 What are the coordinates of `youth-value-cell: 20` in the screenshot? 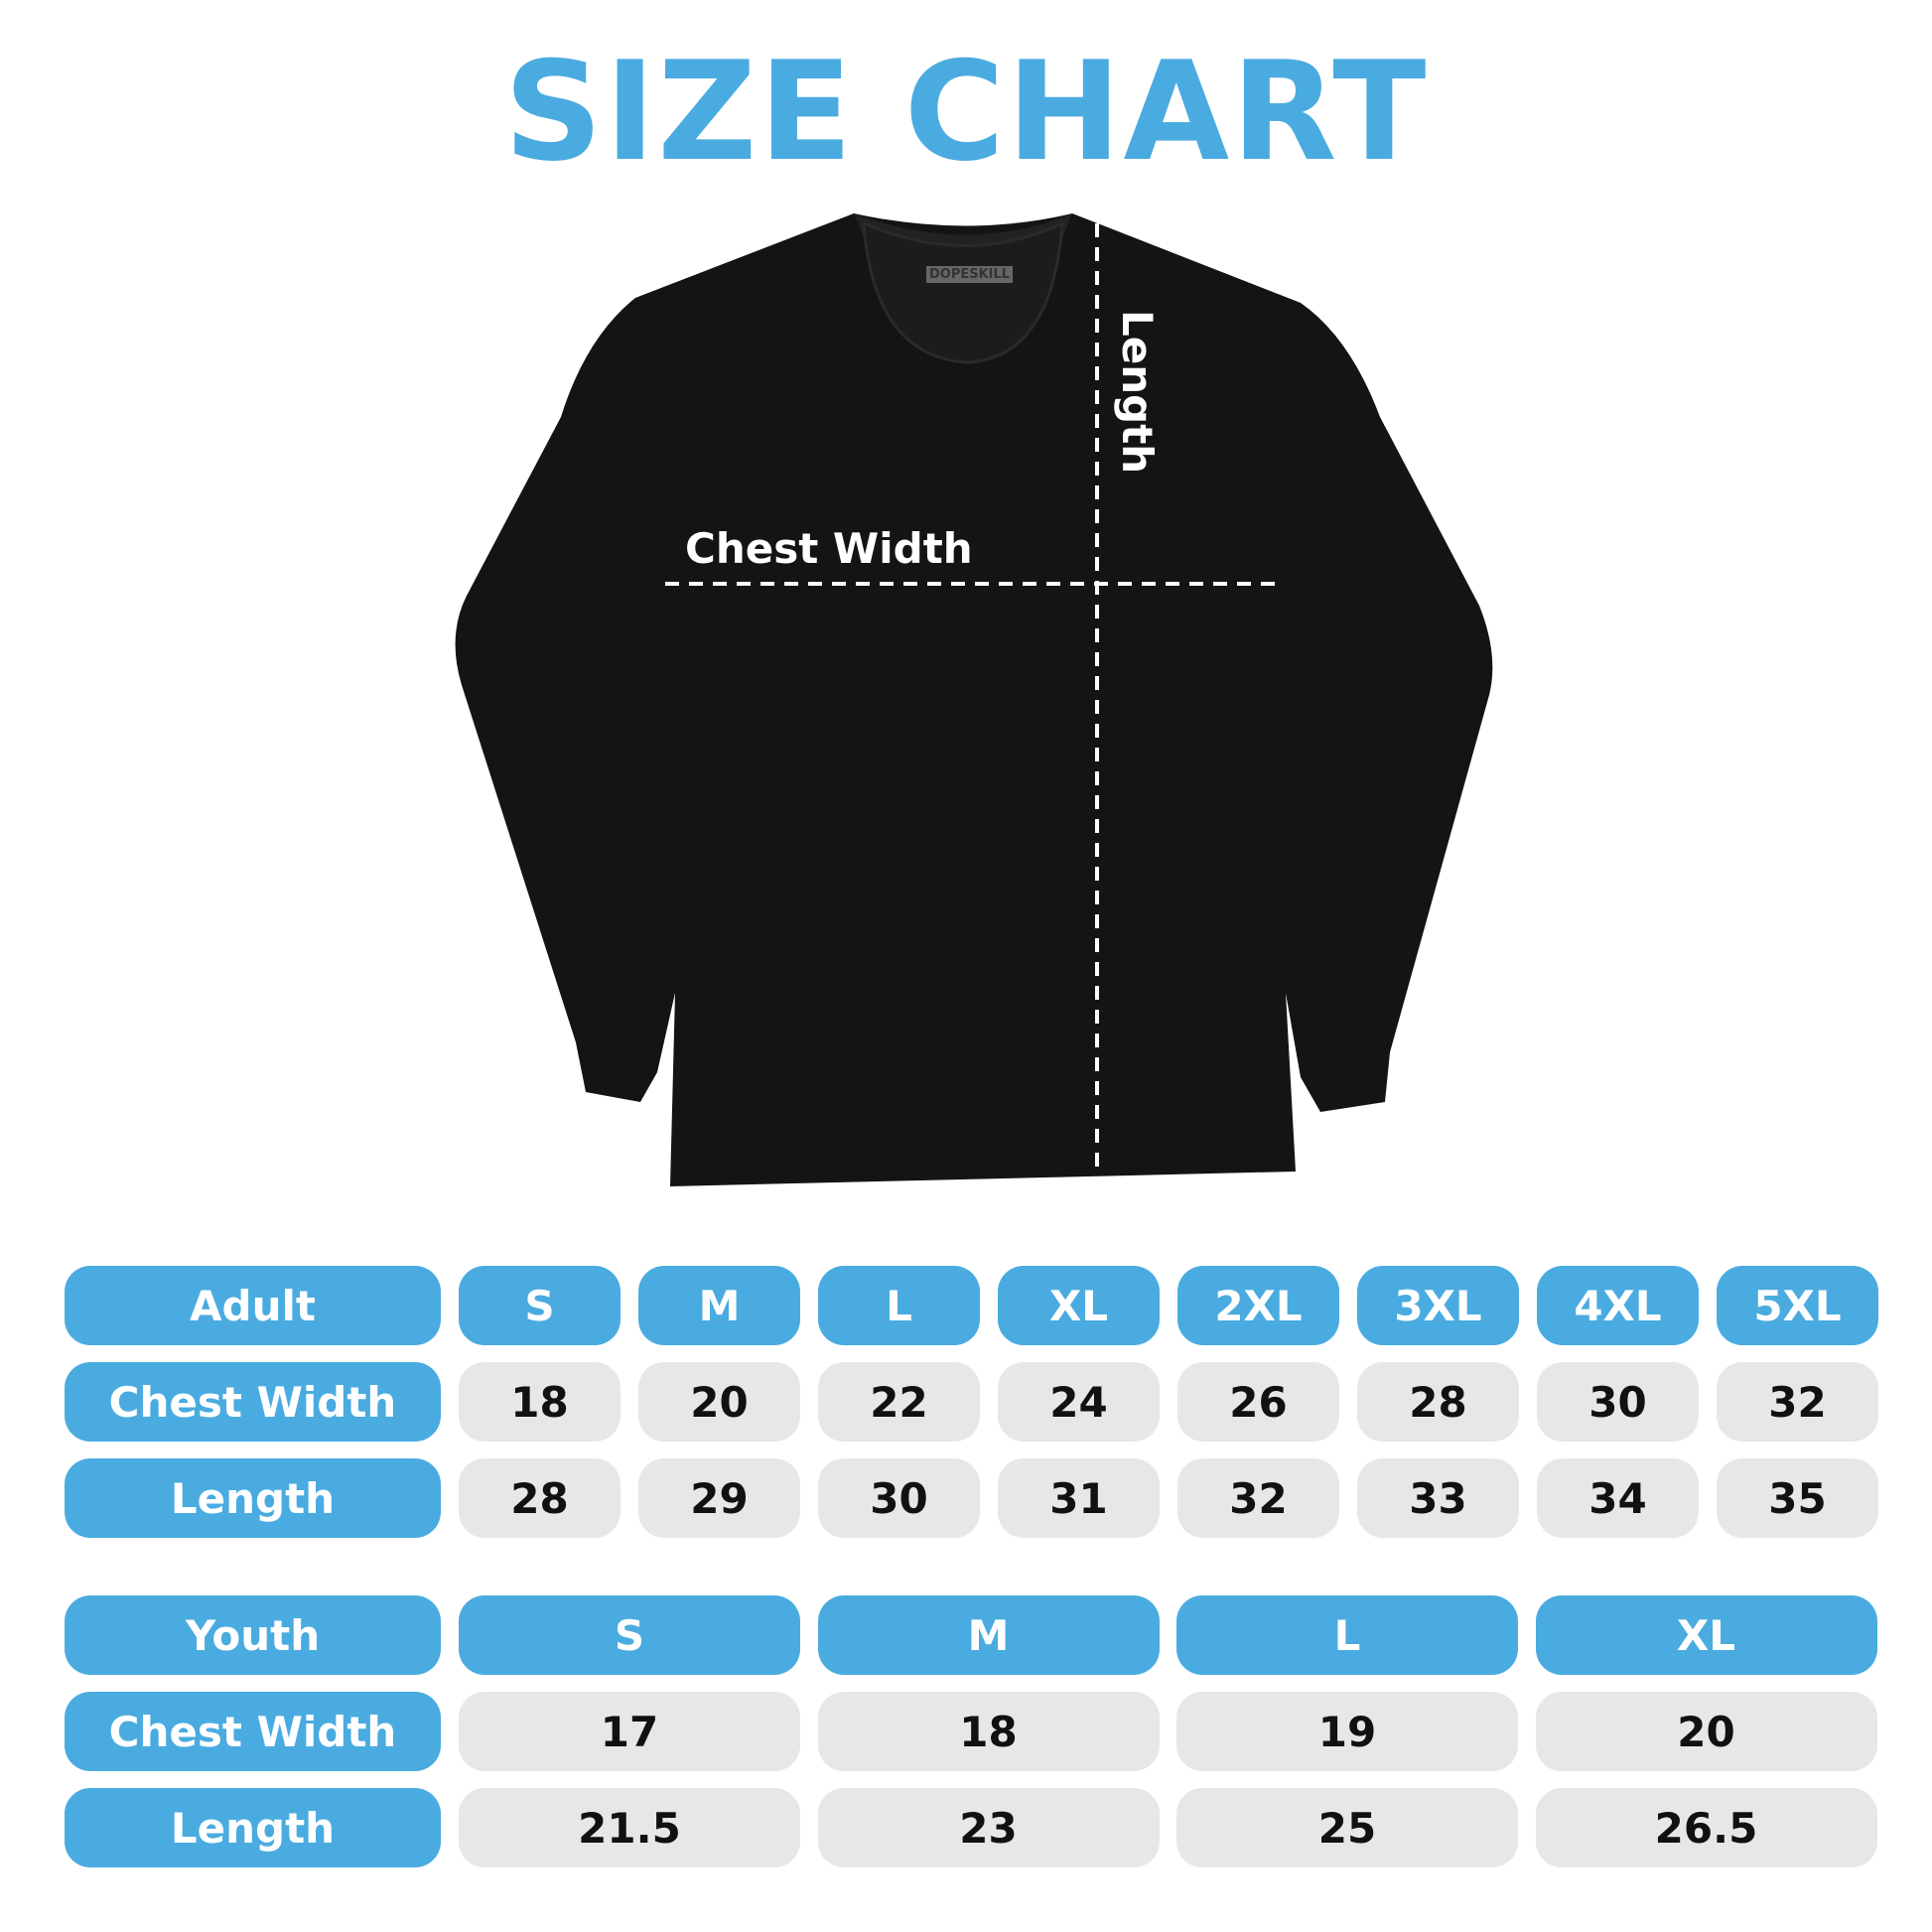 It's located at (1706, 1732).